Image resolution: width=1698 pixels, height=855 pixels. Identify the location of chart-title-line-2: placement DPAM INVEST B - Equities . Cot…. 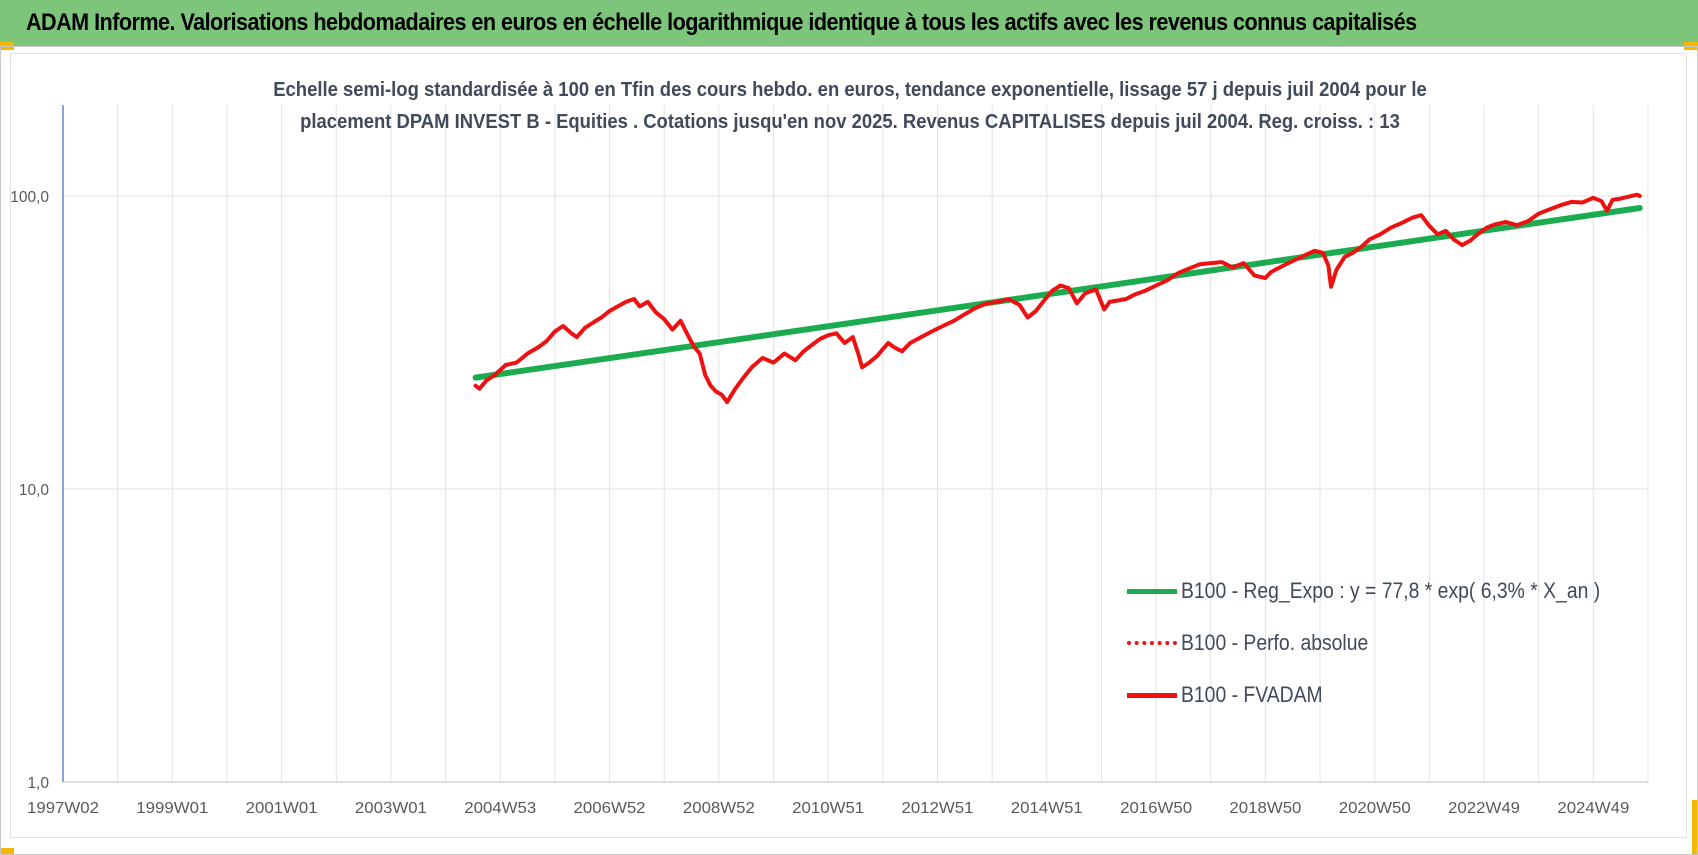
(850, 121).